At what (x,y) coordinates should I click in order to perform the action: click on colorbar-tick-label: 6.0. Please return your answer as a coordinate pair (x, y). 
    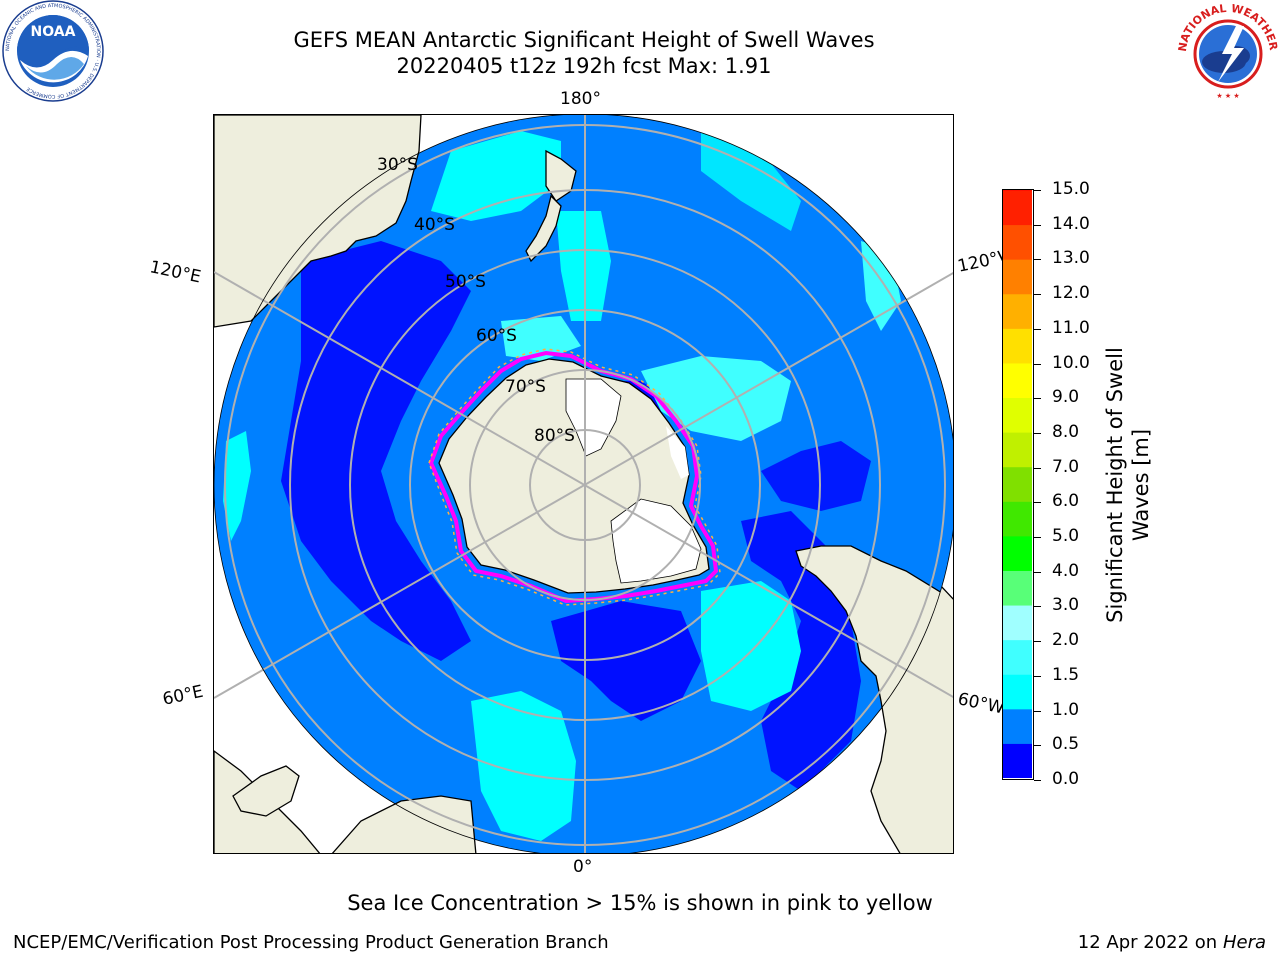
    Looking at the image, I should click on (1066, 501).